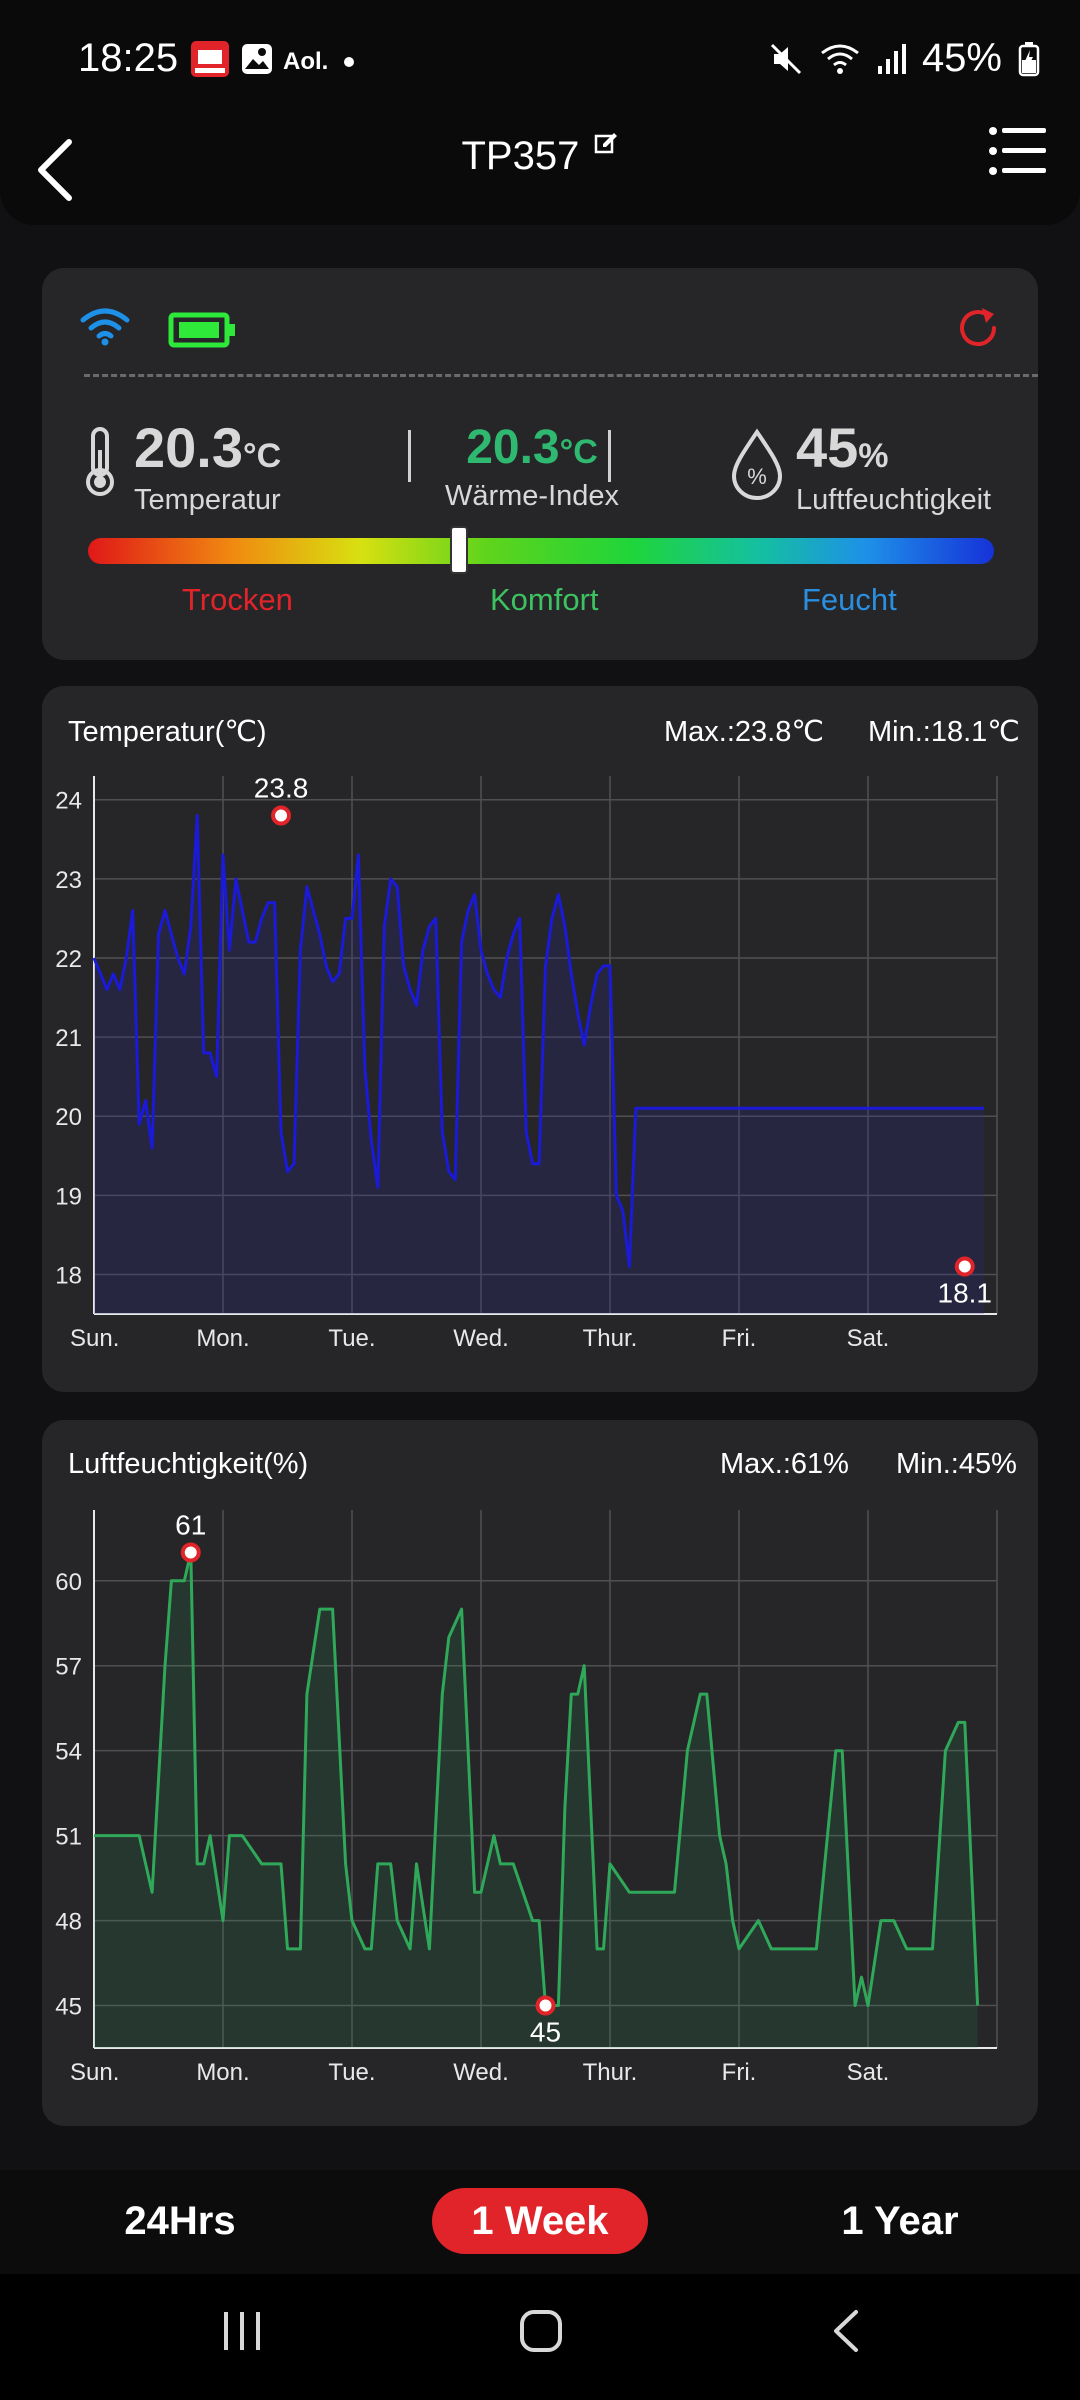 Image resolution: width=1080 pixels, height=2400 pixels. What do you see at coordinates (545, 2032) in the screenshot?
I see `min-point-label: 45` at bounding box center [545, 2032].